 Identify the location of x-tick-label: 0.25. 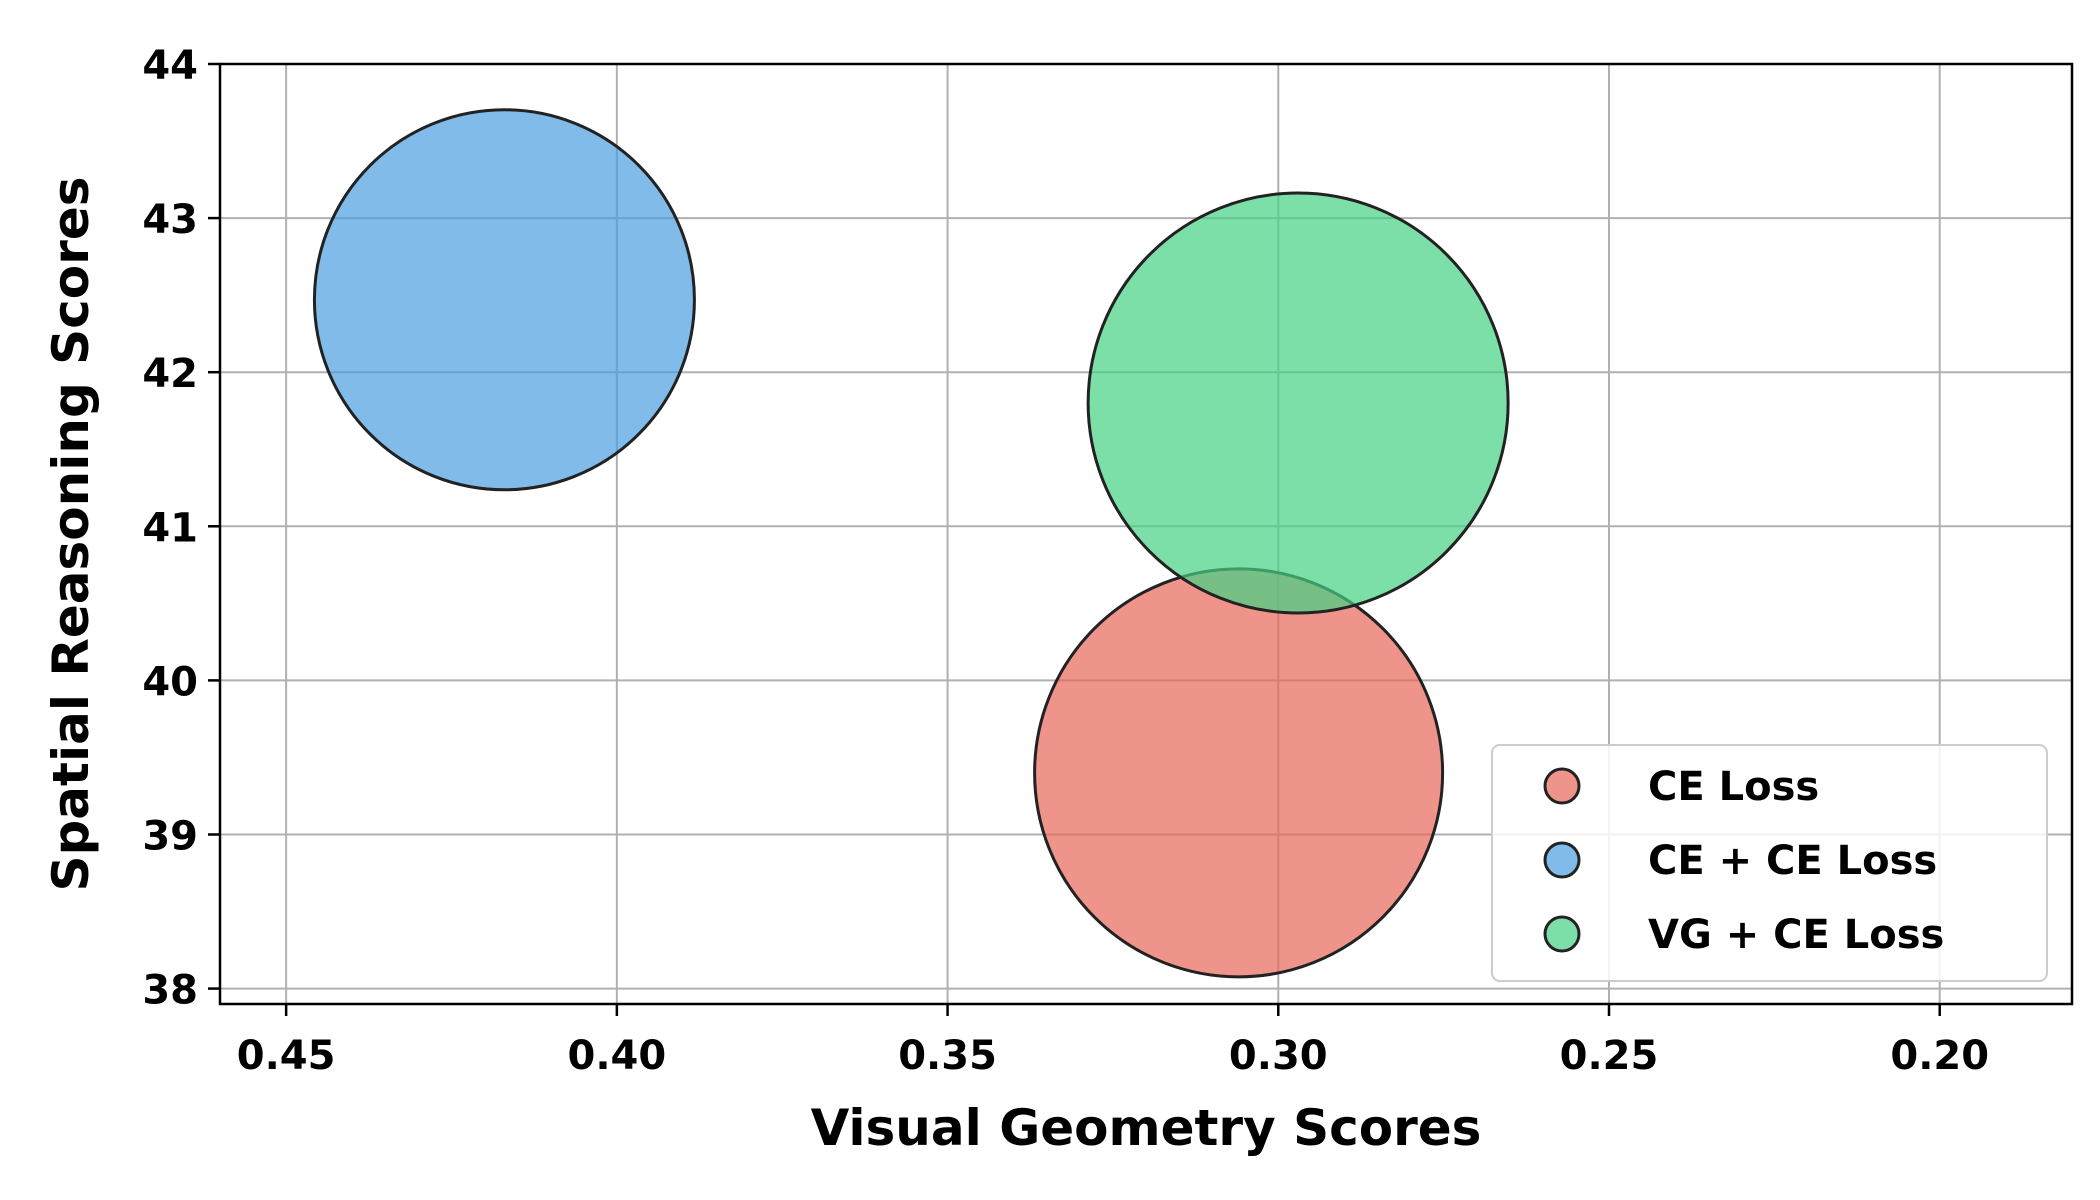
(1609, 1056).